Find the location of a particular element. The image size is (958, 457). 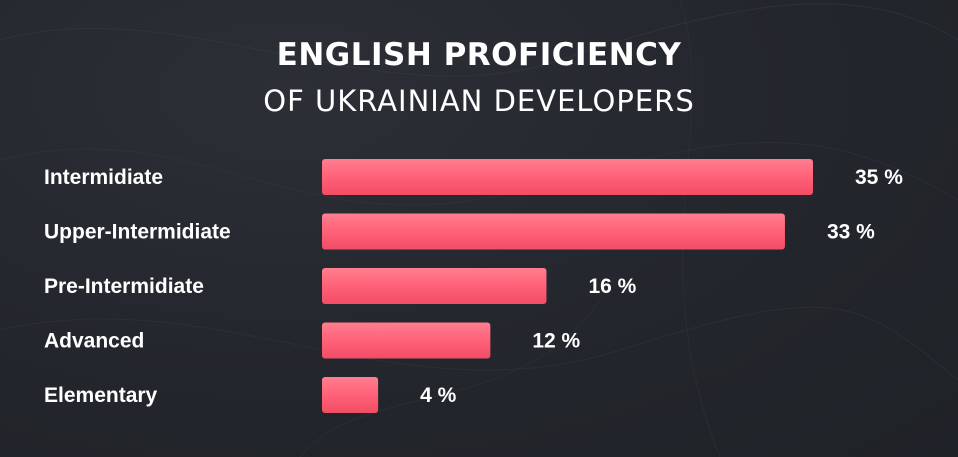

category-label-elementary: Elementary is located at coordinates (101, 395).